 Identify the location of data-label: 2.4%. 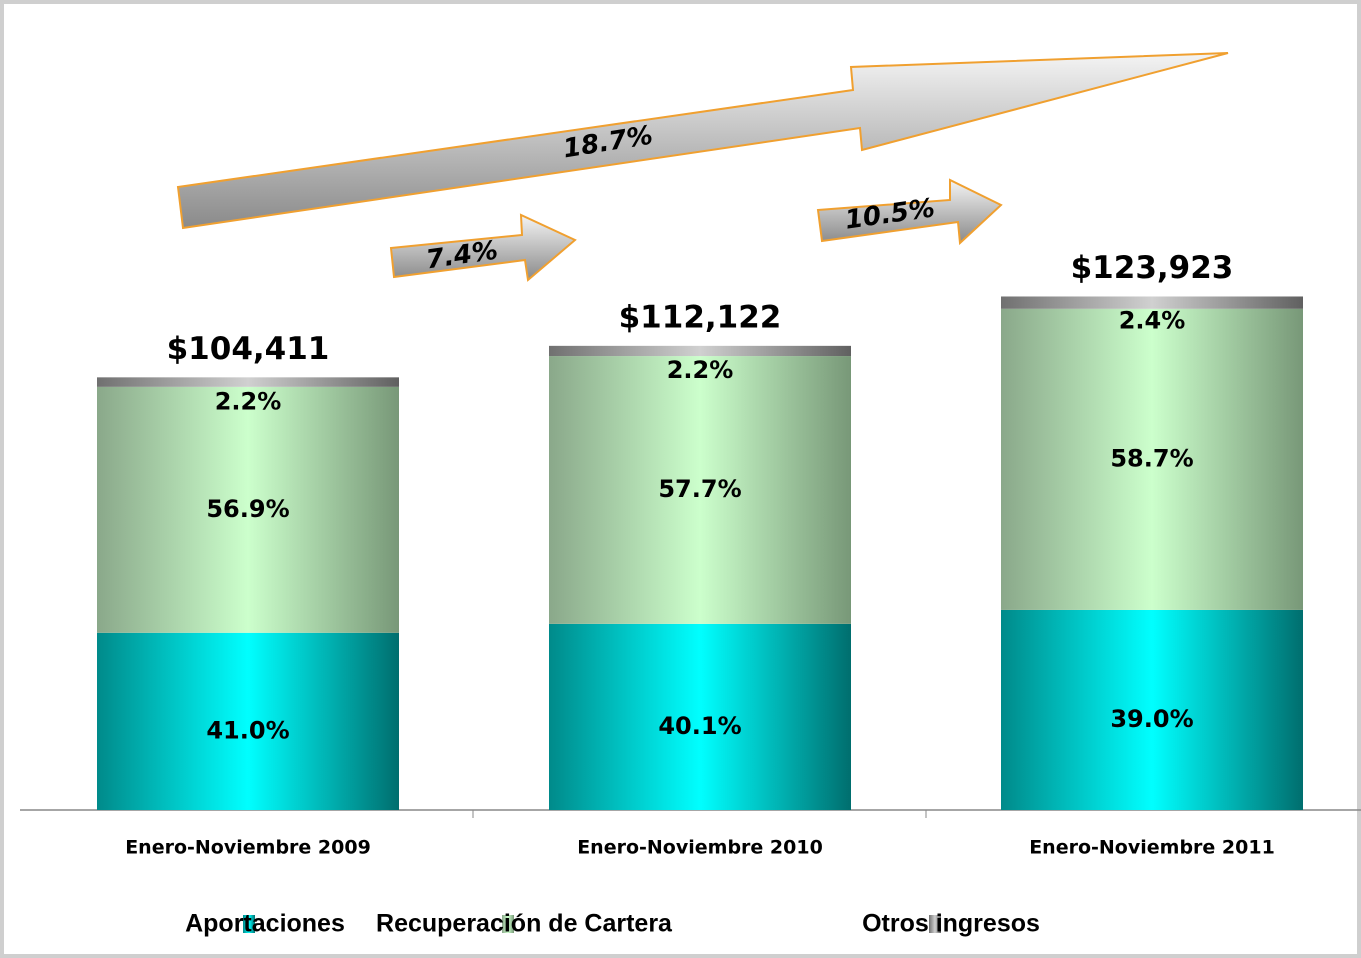
(1152, 320).